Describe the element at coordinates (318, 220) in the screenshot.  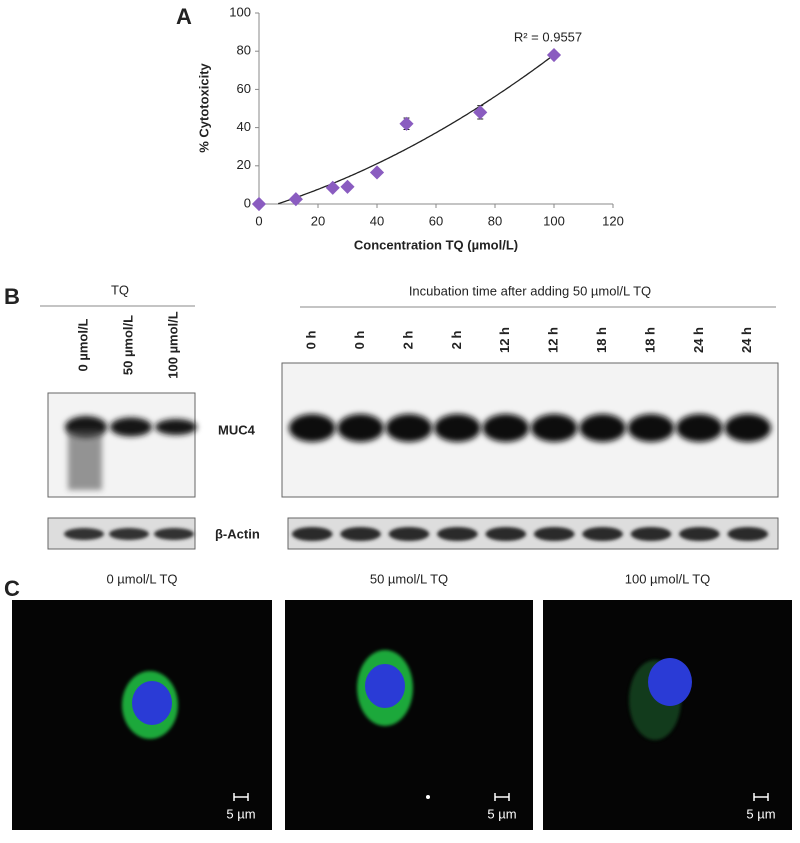
I see `x-tick-label: 20` at that location.